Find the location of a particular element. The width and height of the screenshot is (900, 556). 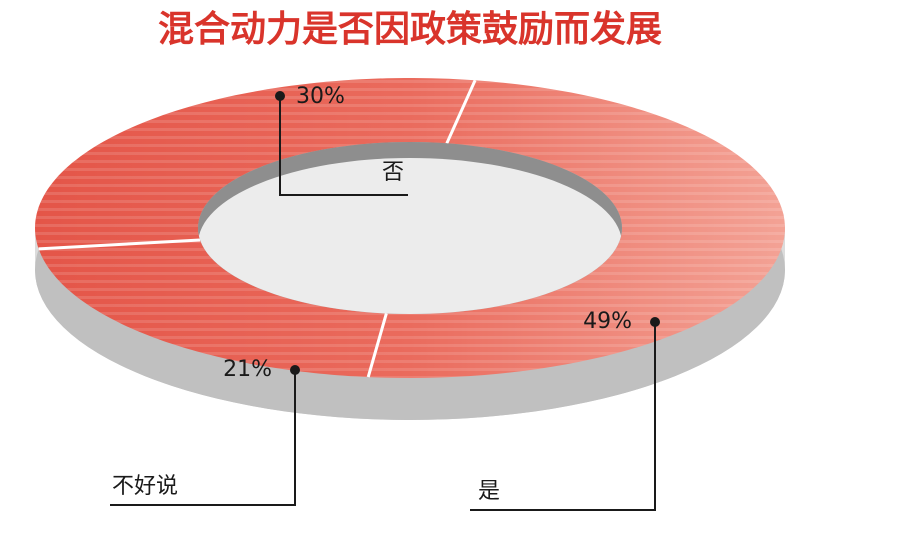

value-label: 49% is located at coordinates (607, 321).